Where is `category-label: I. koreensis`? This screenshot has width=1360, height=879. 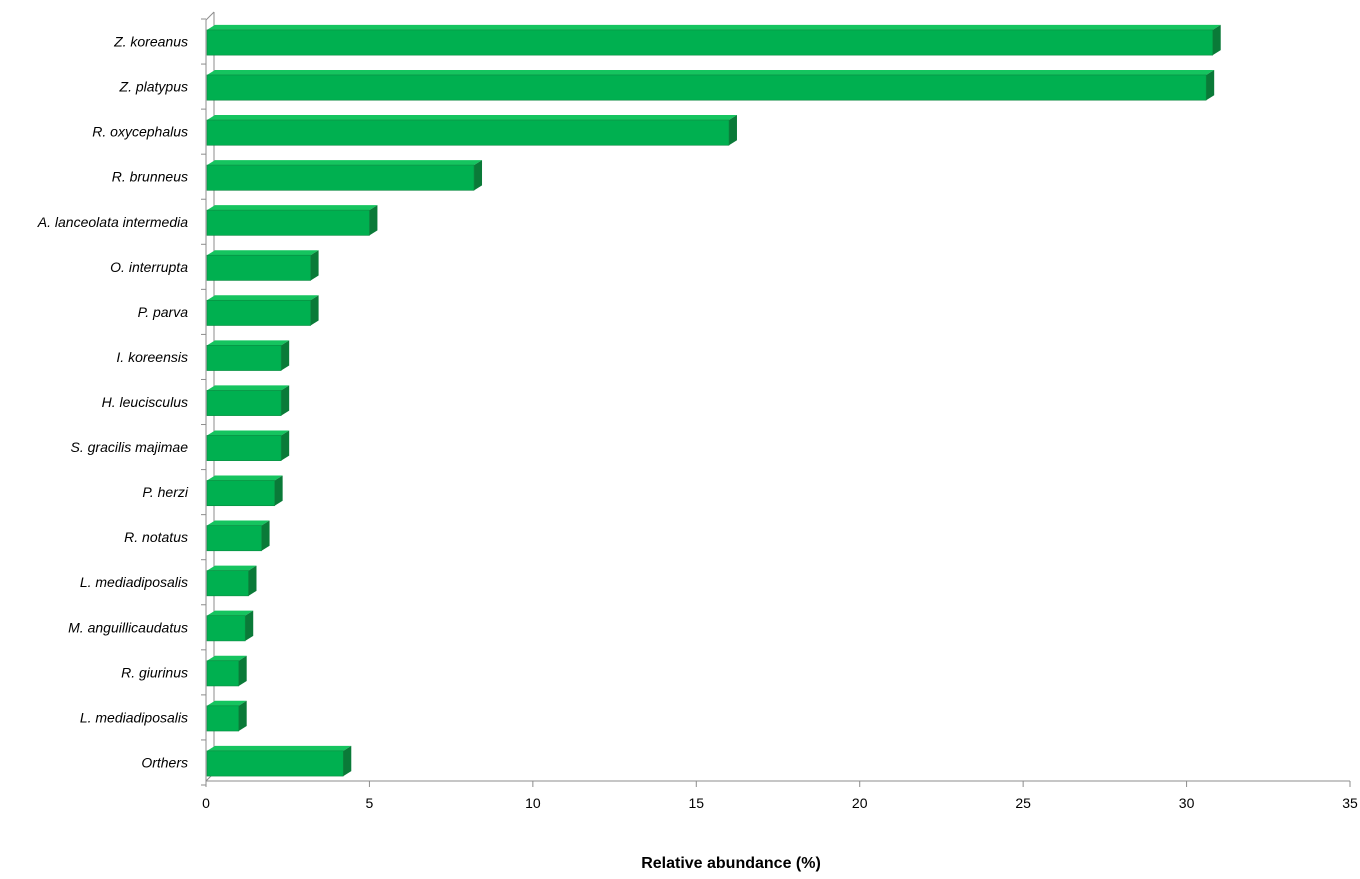 category-label: I. koreensis is located at coordinates (152, 357).